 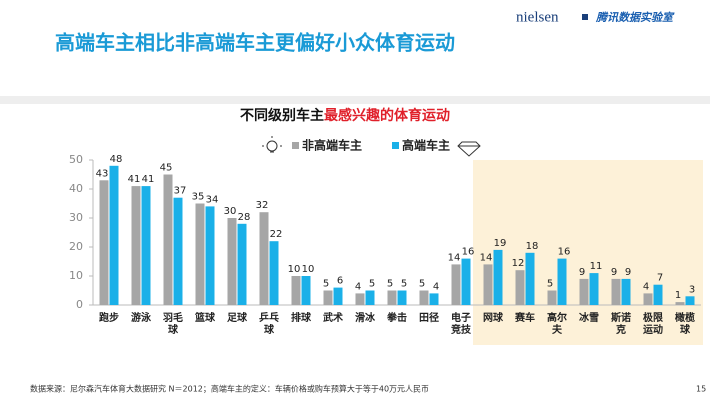 What do you see at coordinates (269, 324) in the screenshot?
I see `x-tick-label: 乒乓球` at bounding box center [269, 324].